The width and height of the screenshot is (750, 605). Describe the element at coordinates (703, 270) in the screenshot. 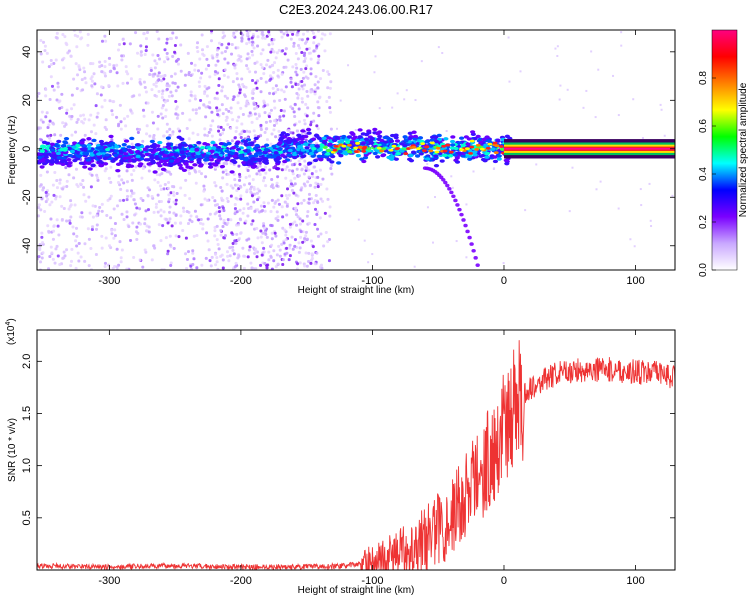

I see `colorbar-tick-label: 0.0` at that location.